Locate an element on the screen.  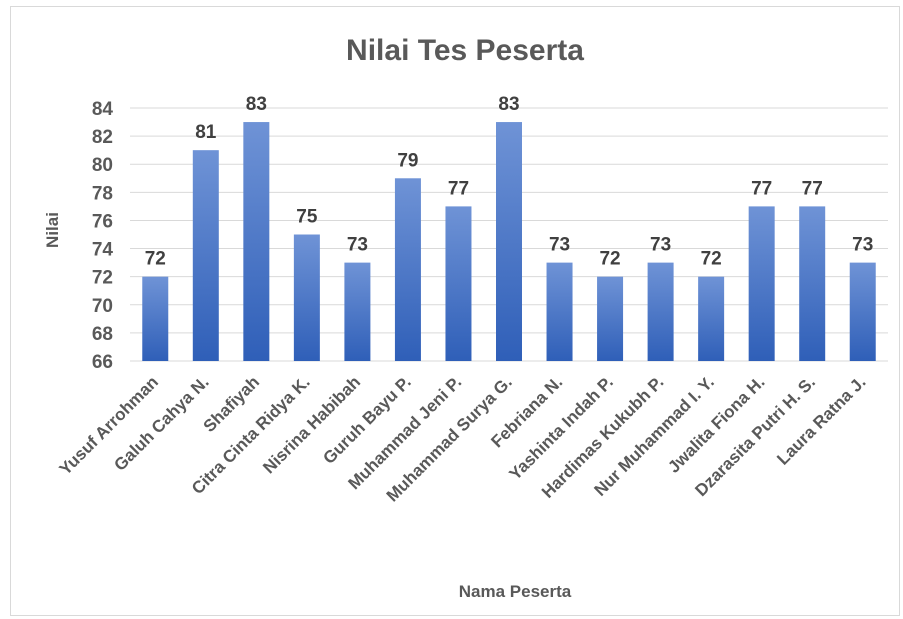
data-label: 79 is located at coordinates (407, 160).